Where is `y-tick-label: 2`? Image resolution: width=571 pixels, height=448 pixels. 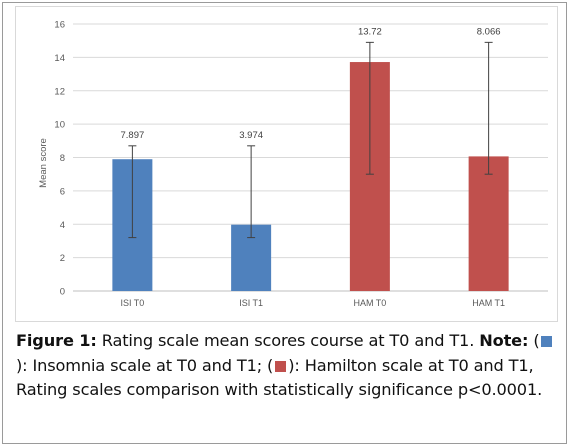 y-tick-label: 2 is located at coordinates (62, 258).